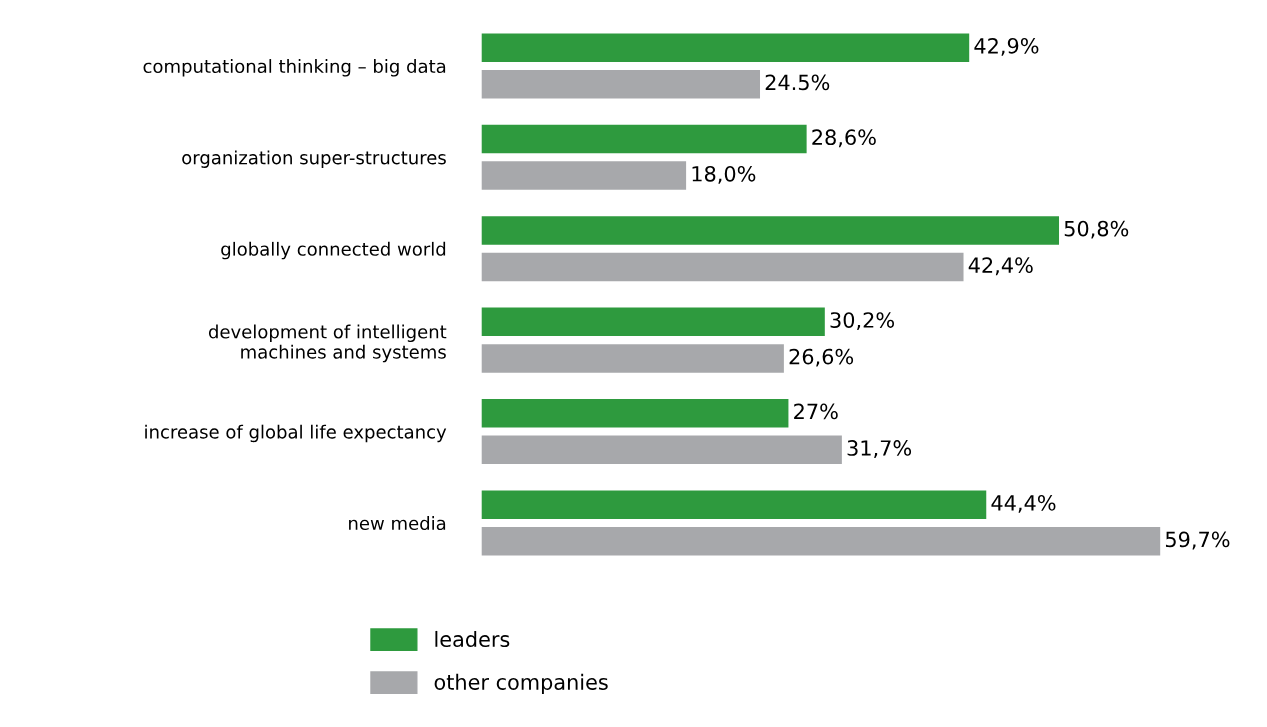 This screenshot has width=1267, height=727. What do you see at coordinates (333, 250) in the screenshot?
I see `y-tick-label: globally connected world` at bounding box center [333, 250].